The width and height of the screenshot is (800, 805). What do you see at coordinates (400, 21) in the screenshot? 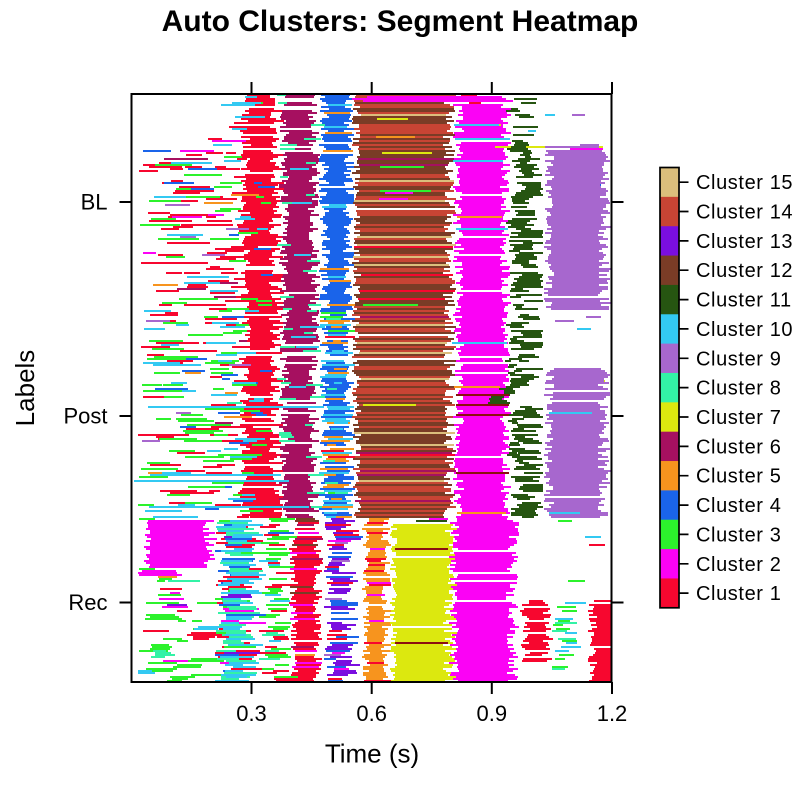
I see `svg-text: Auto Clusters: Segment Heatmap` at bounding box center [400, 21].